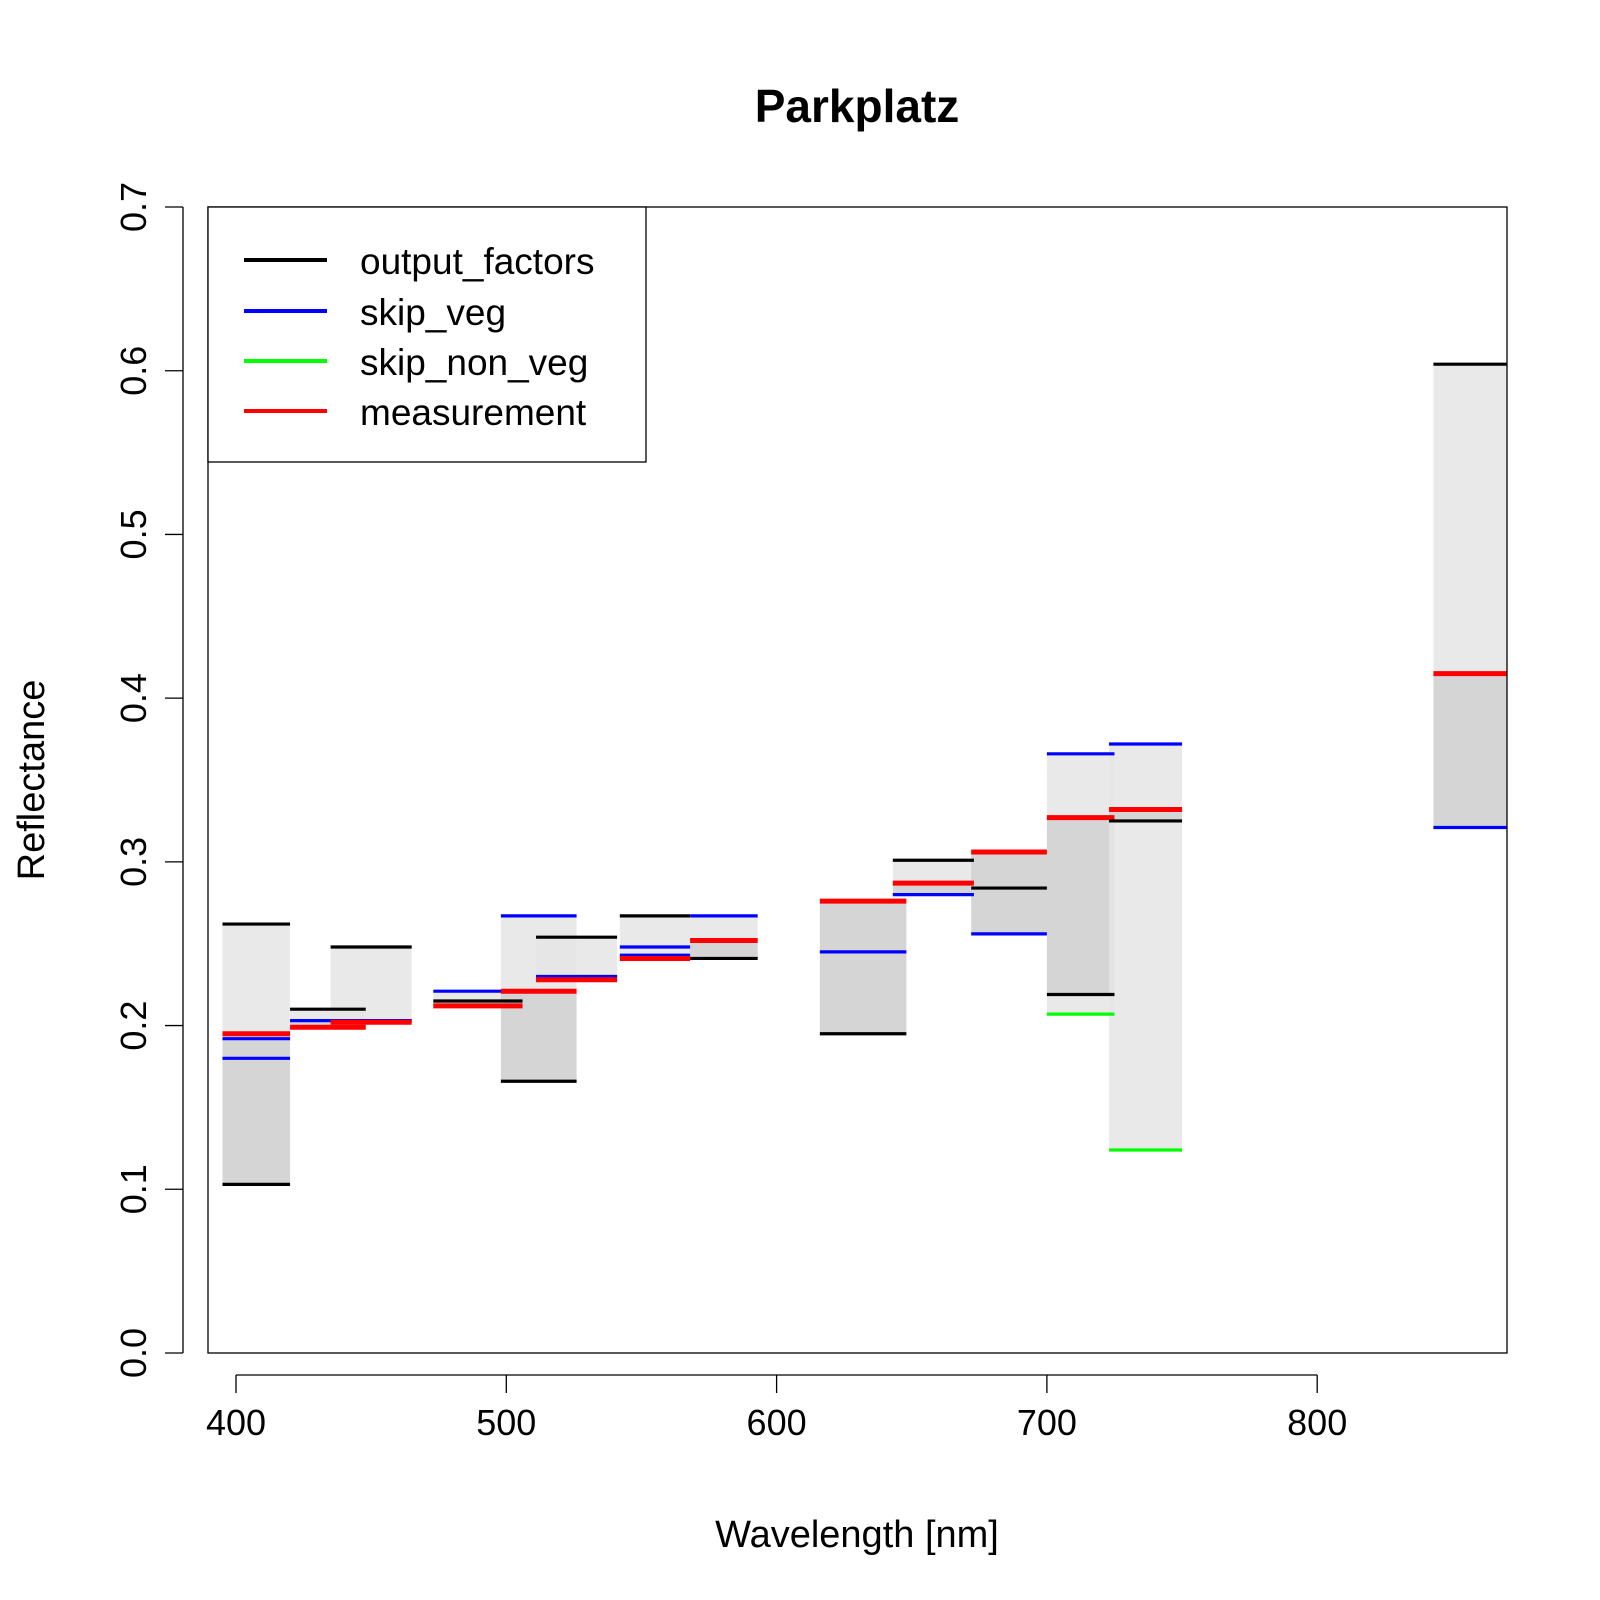 Image resolution: width=1600 pixels, height=1600 pixels. What do you see at coordinates (133, 698) in the screenshot?
I see `y-tick-label: 0.4` at bounding box center [133, 698].